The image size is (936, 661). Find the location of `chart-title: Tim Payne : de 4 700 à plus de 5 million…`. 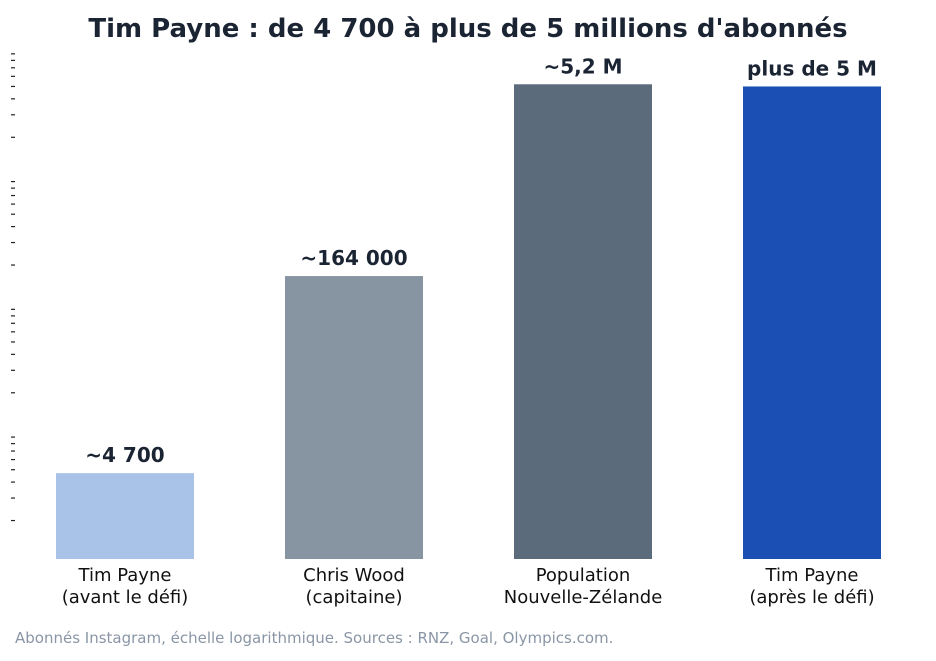

chart-title: Tim Payne : de 4 700 à plus de 5 million… is located at coordinates (467, 29).